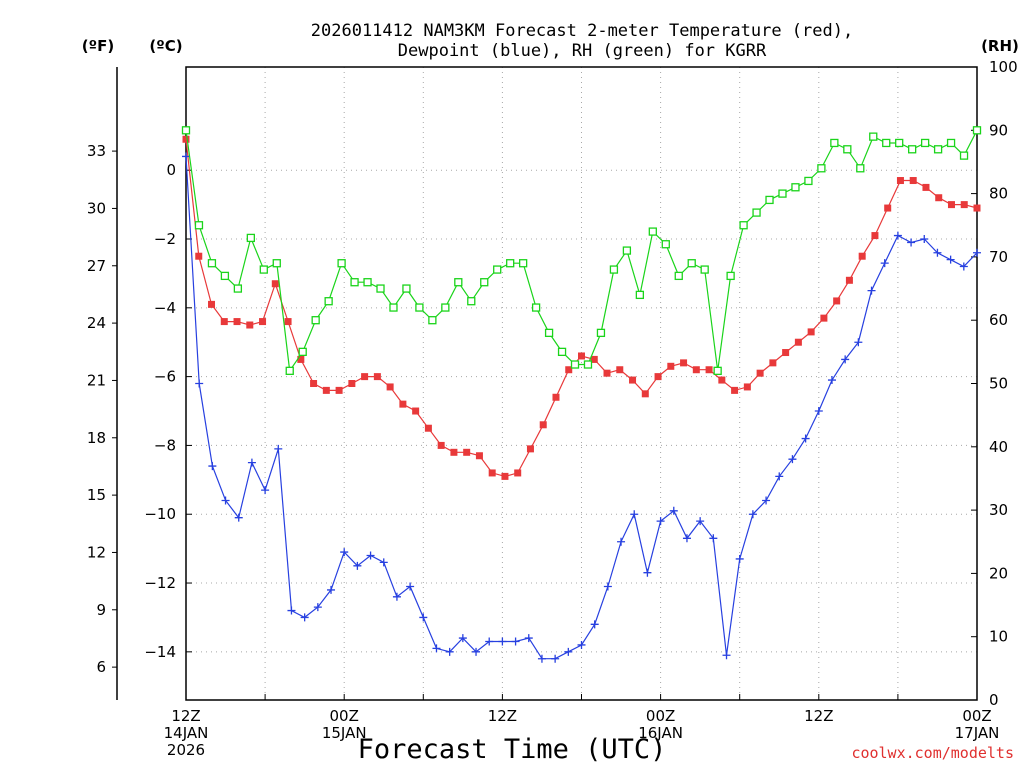 This screenshot has height=768, width=1024. I want to click on fahrenheit-tick-label: 15, so click(96, 495).